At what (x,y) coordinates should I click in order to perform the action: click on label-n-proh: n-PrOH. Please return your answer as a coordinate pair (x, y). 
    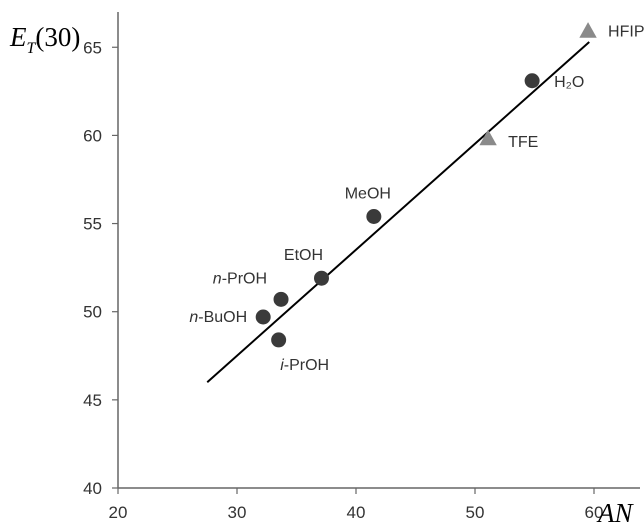
    Looking at the image, I should click on (240, 278).